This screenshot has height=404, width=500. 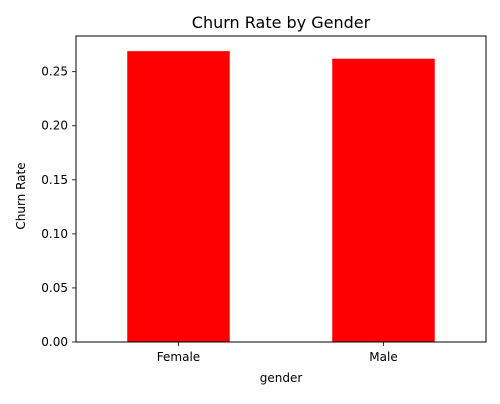 I want to click on bar-male, so click(x=383, y=200).